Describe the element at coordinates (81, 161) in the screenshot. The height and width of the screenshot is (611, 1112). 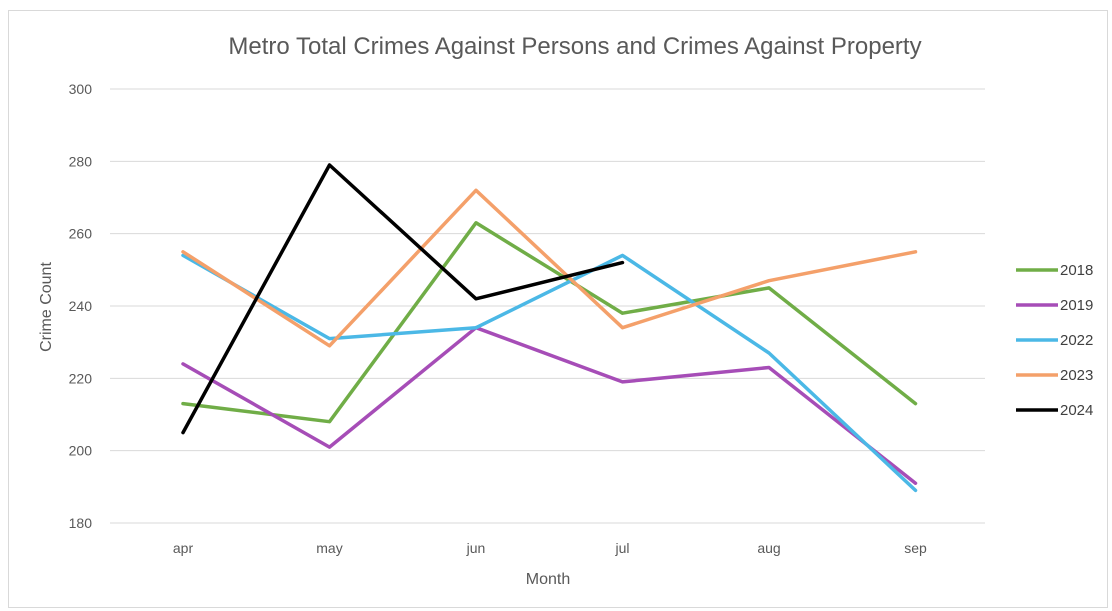
I see `y-tick-label: 280` at that location.